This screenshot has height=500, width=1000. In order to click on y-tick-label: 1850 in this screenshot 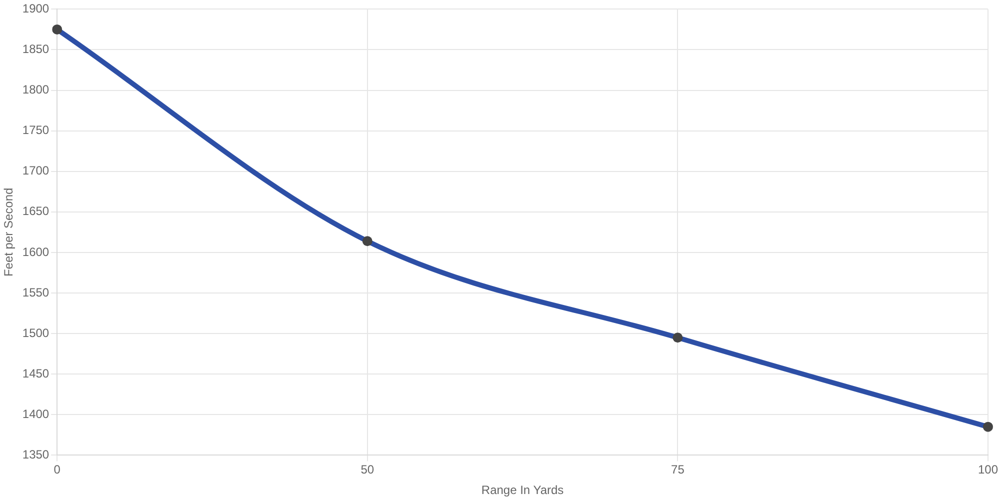, I will do `click(36, 49)`.